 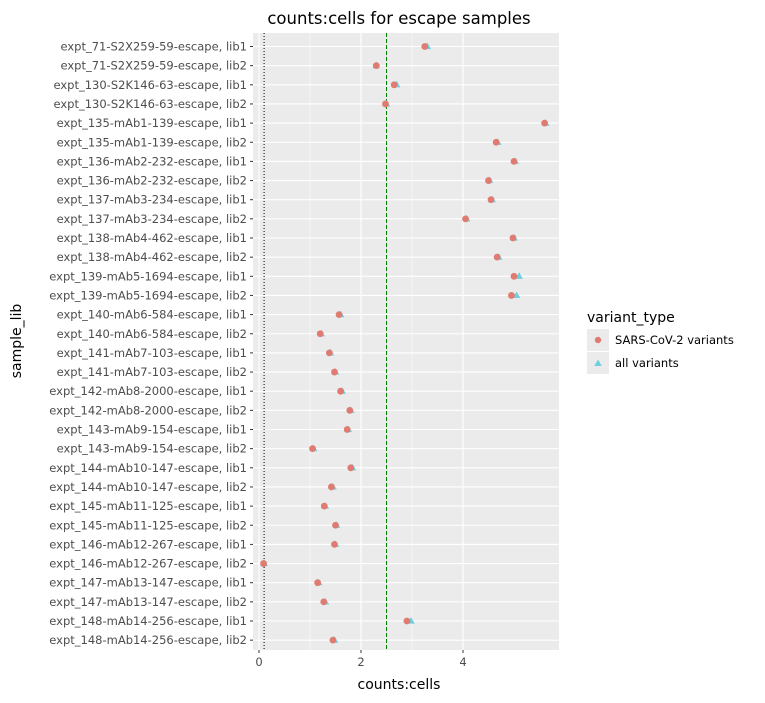 What do you see at coordinates (148, 544) in the screenshot?
I see `y-tick-label: expt_146-mAb12-267-escape, lib1` at bounding box center [148, 544].